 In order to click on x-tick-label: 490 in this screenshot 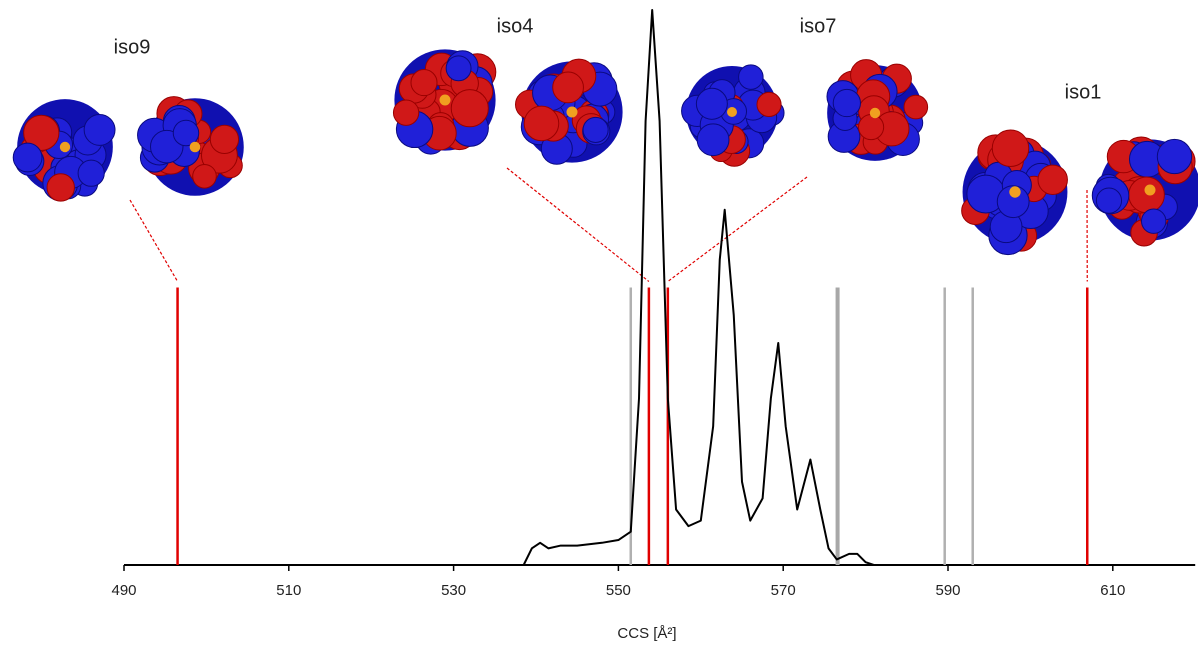, I will do `click(123, 590)`.